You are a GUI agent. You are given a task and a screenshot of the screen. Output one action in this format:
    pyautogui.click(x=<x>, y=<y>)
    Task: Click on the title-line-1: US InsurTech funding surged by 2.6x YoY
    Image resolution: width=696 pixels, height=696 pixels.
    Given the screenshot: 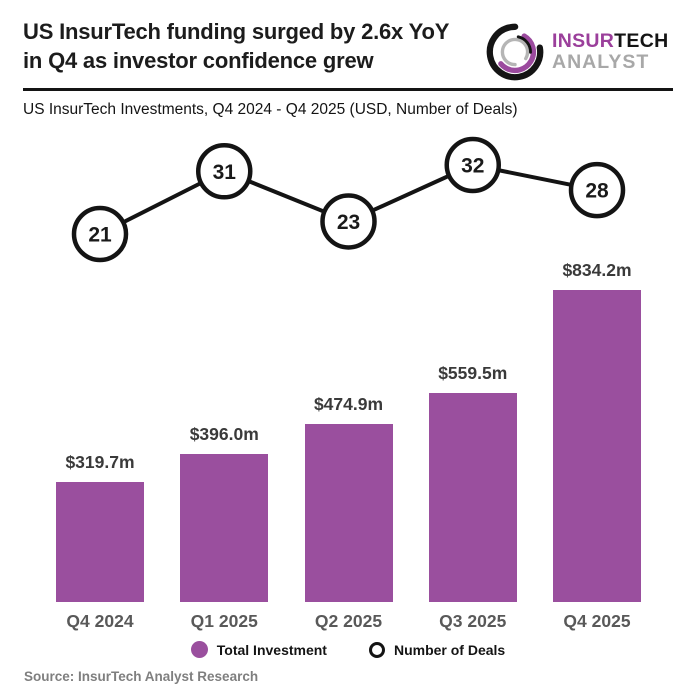 What is the action you would take?
    pyautogui.click(x=236, y=31)
    